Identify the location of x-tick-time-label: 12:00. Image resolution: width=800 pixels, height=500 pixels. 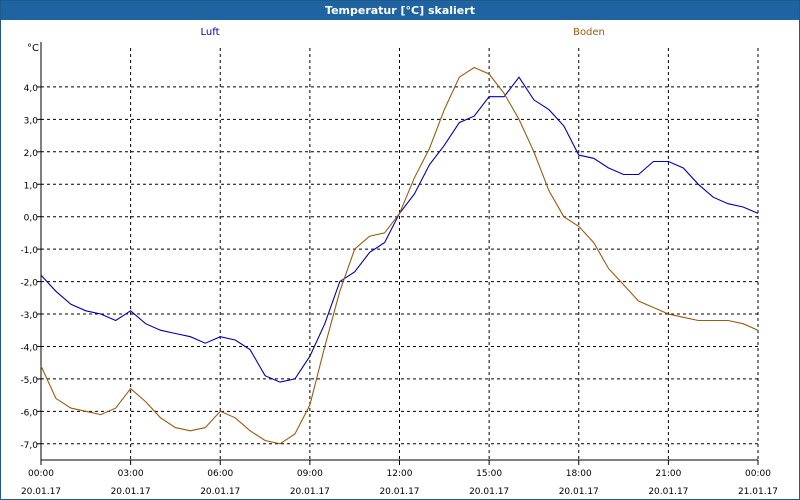
(400, 474).